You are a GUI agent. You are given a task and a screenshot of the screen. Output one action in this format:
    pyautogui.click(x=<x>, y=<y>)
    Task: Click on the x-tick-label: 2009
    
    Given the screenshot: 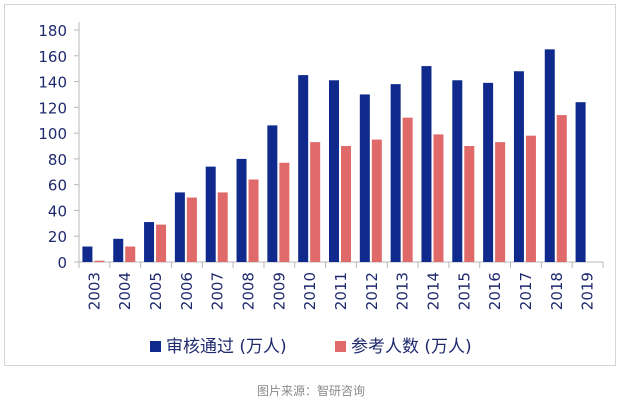 What is the action you would take?
    pyautogui.click(x=279, y=291)
    